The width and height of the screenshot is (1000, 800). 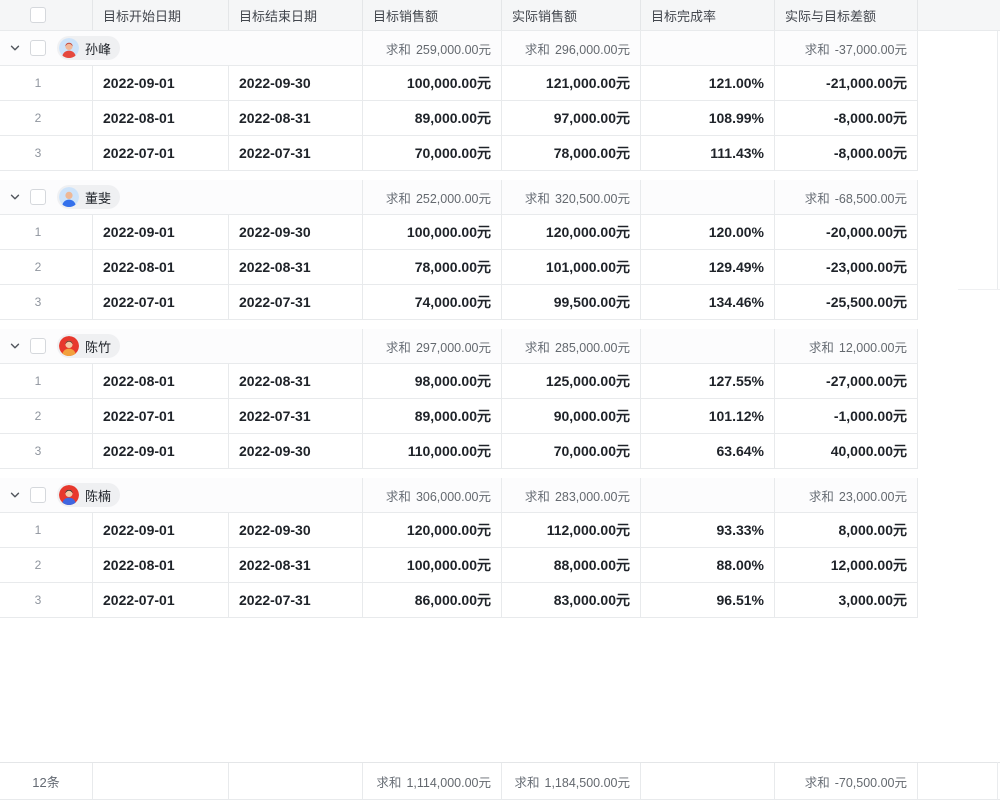 I want to click on footer-sum-target-sales: 求和 1,114,000.00元, so click(x=432, y=781).